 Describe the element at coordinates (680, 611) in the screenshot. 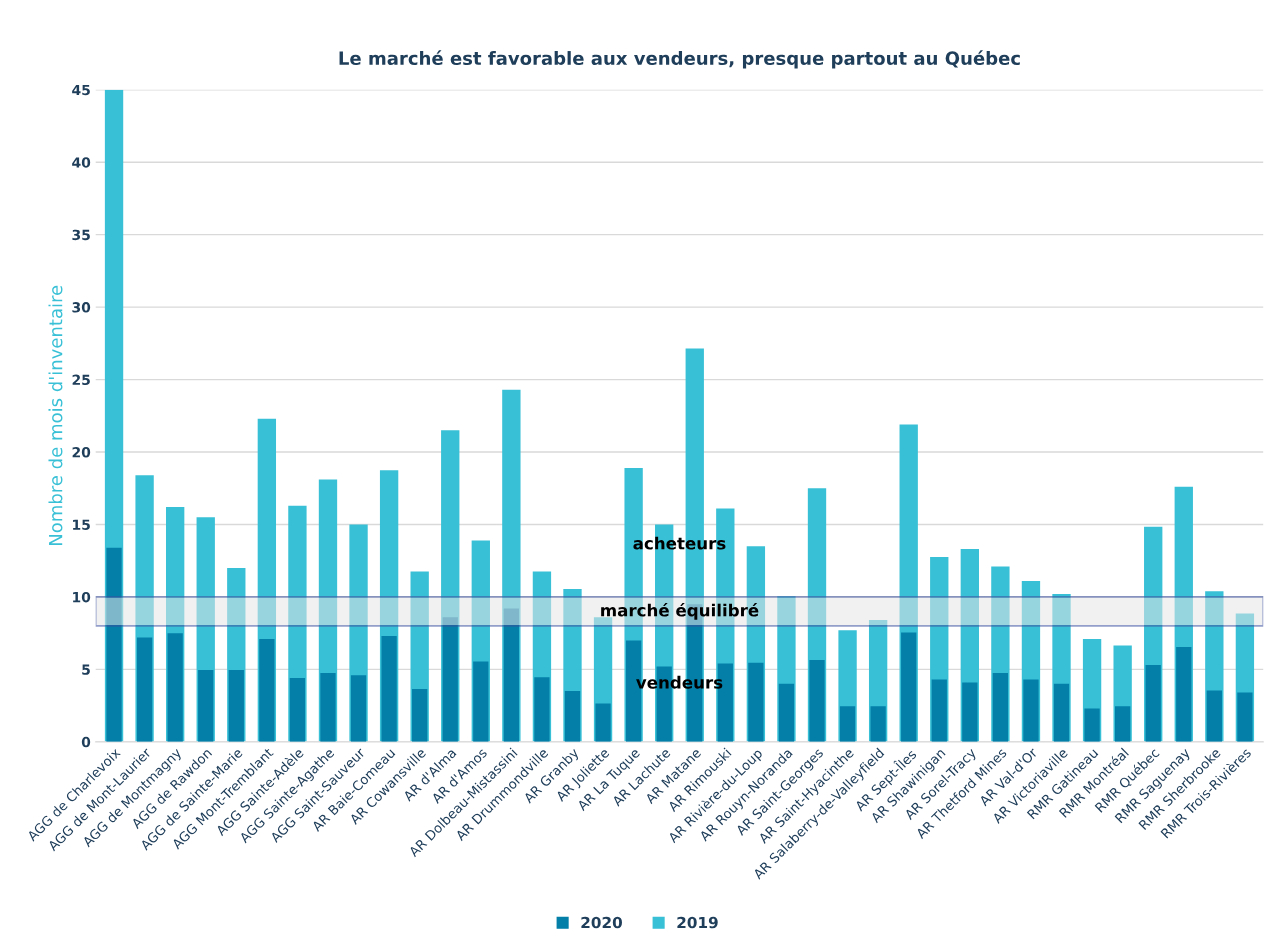

I see `band-label: marché équilibré` at that location.